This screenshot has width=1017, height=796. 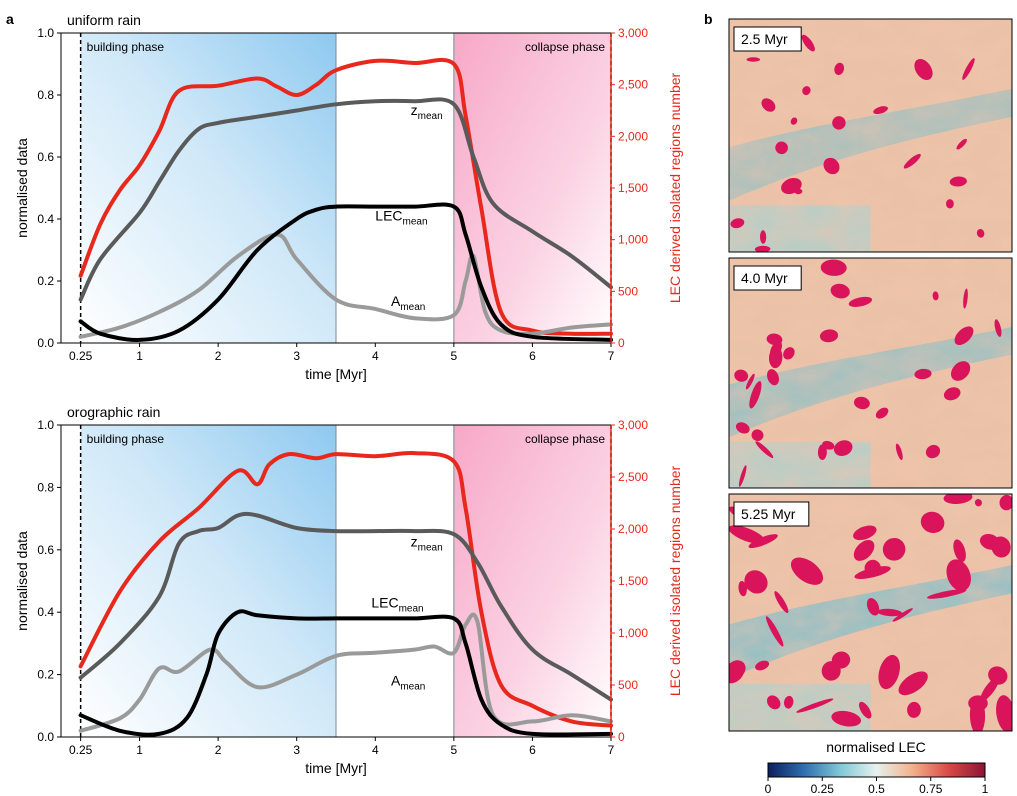 I want to click on collapse-phase-label: collapse phase, so click(x=565, y=47).